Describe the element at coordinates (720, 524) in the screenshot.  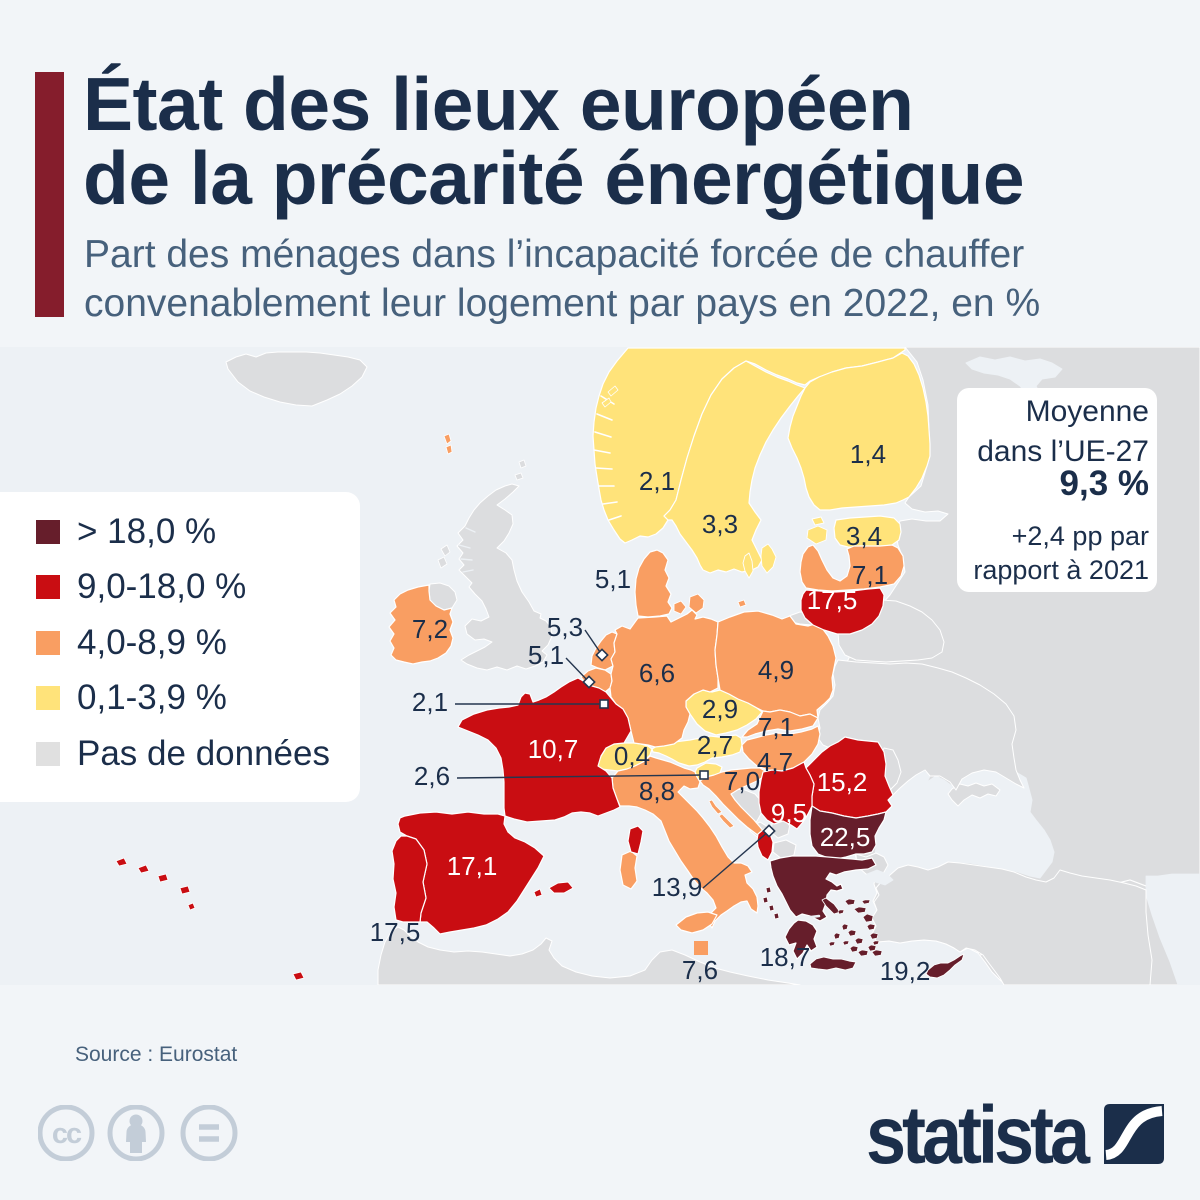
I see `svg-text: 3,3` at that location.